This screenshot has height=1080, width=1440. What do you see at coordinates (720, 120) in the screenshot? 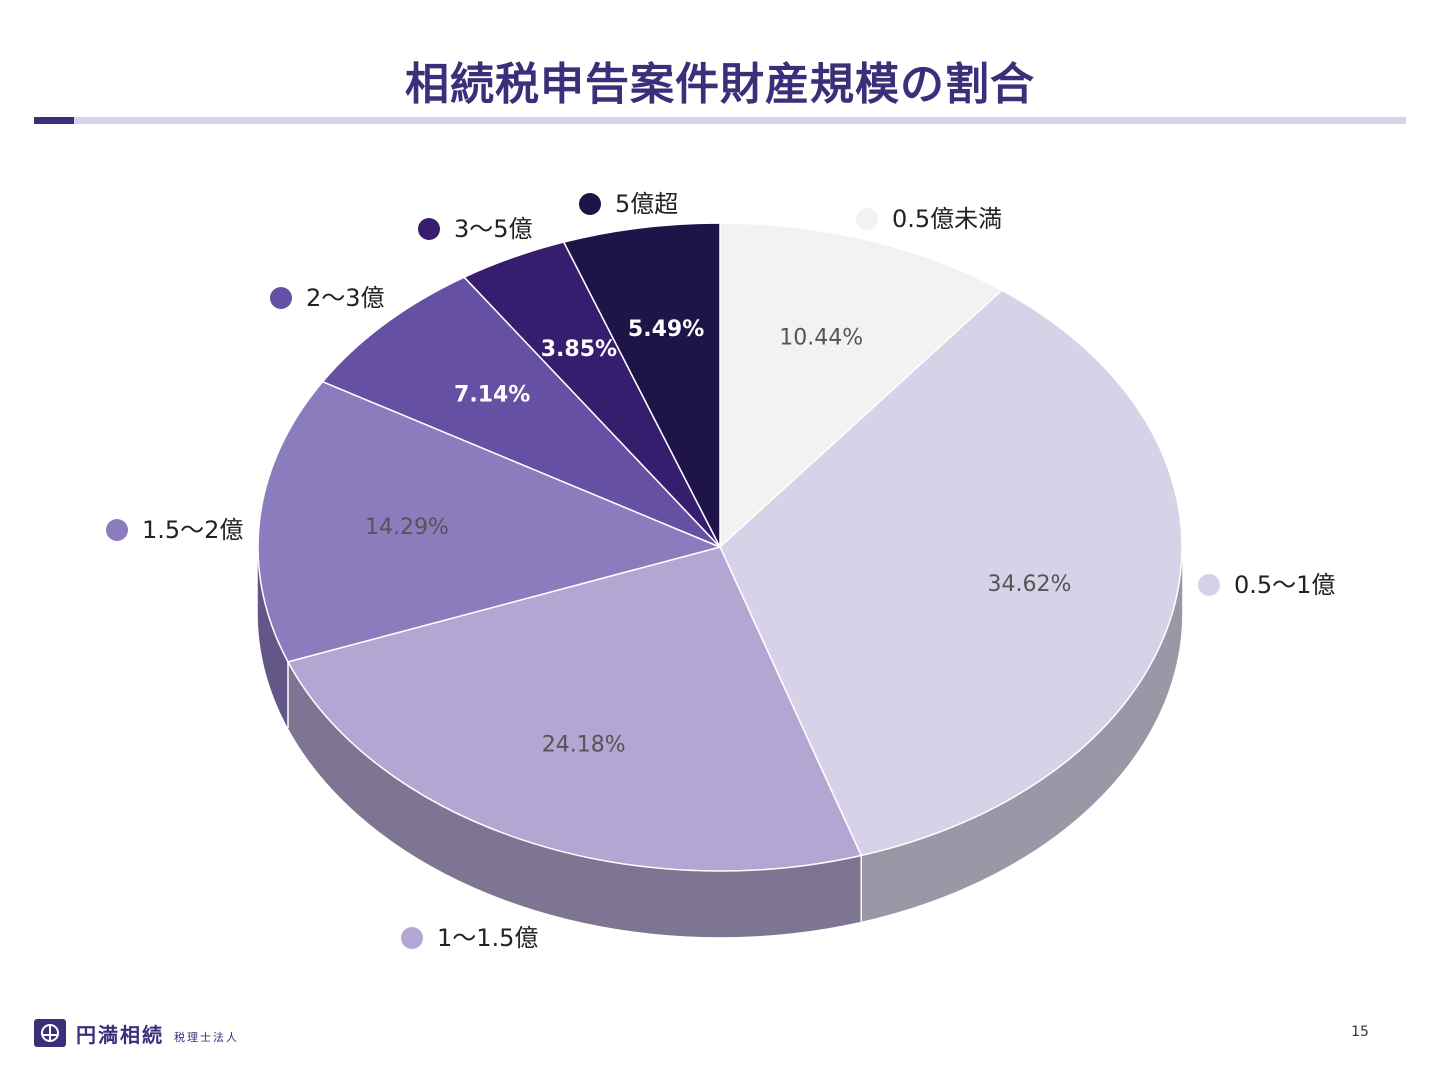
I see `title-underline` at bounding box center [720, 120].